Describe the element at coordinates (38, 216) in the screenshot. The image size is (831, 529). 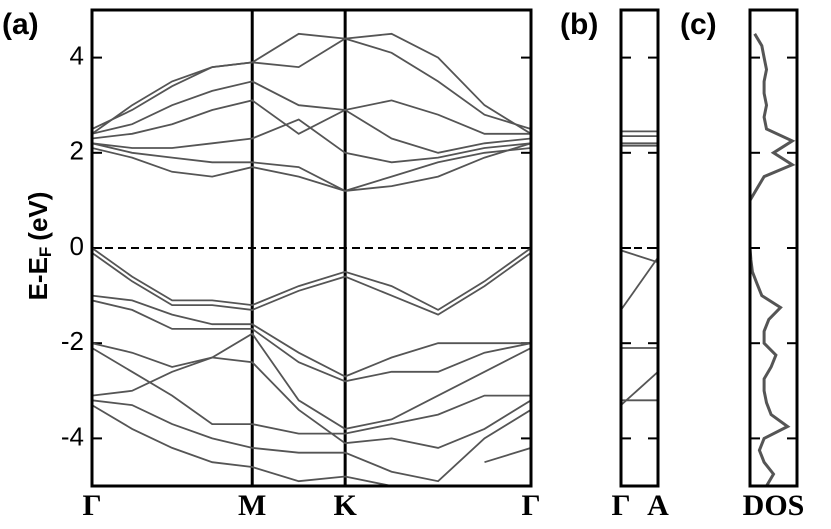
I see `y-label-unit: (eV)` at that location.